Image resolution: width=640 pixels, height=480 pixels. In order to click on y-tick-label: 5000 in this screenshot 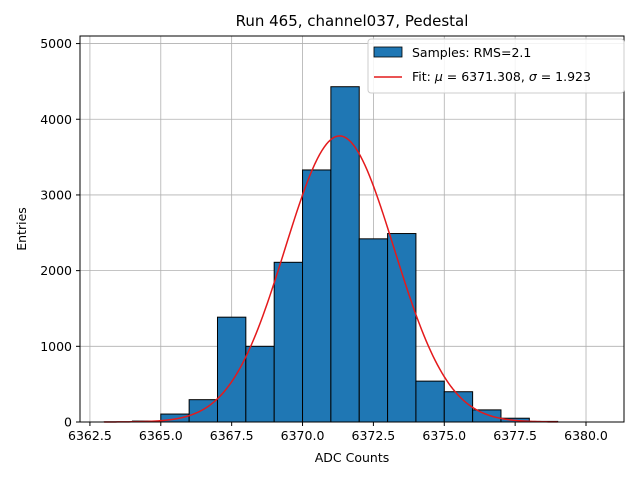, I will do `click(56, 43)`.